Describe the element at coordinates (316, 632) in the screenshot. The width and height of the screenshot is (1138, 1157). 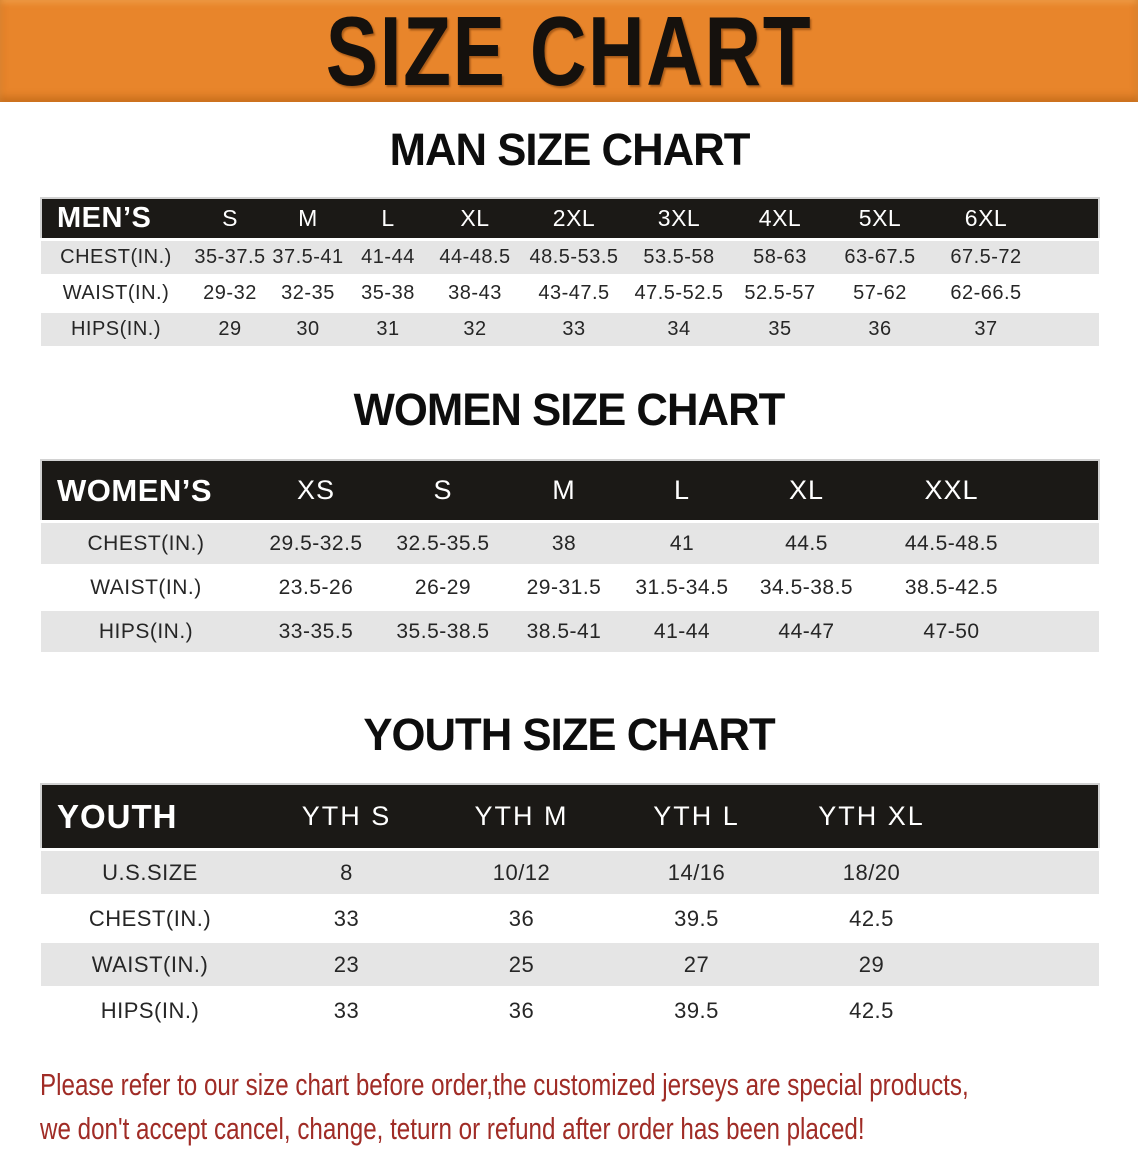
I see `size-value: 33-35.5` at that location.